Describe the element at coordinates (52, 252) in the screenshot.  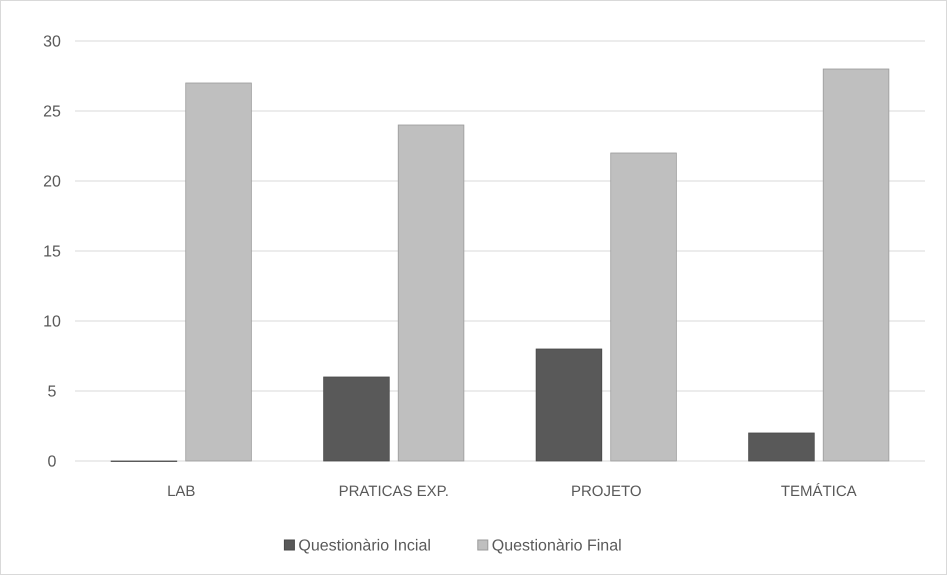
I see `y-tick-label: 15` at that location.